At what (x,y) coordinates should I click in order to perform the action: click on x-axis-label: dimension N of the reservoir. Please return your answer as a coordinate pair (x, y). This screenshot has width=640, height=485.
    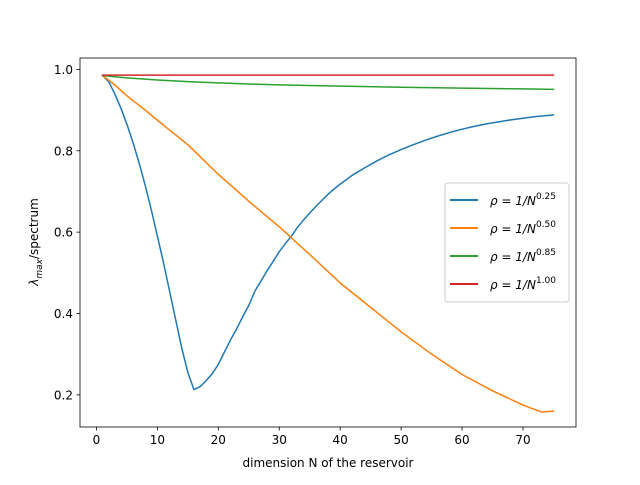
    Looking at the image, I should click on (328, 463).